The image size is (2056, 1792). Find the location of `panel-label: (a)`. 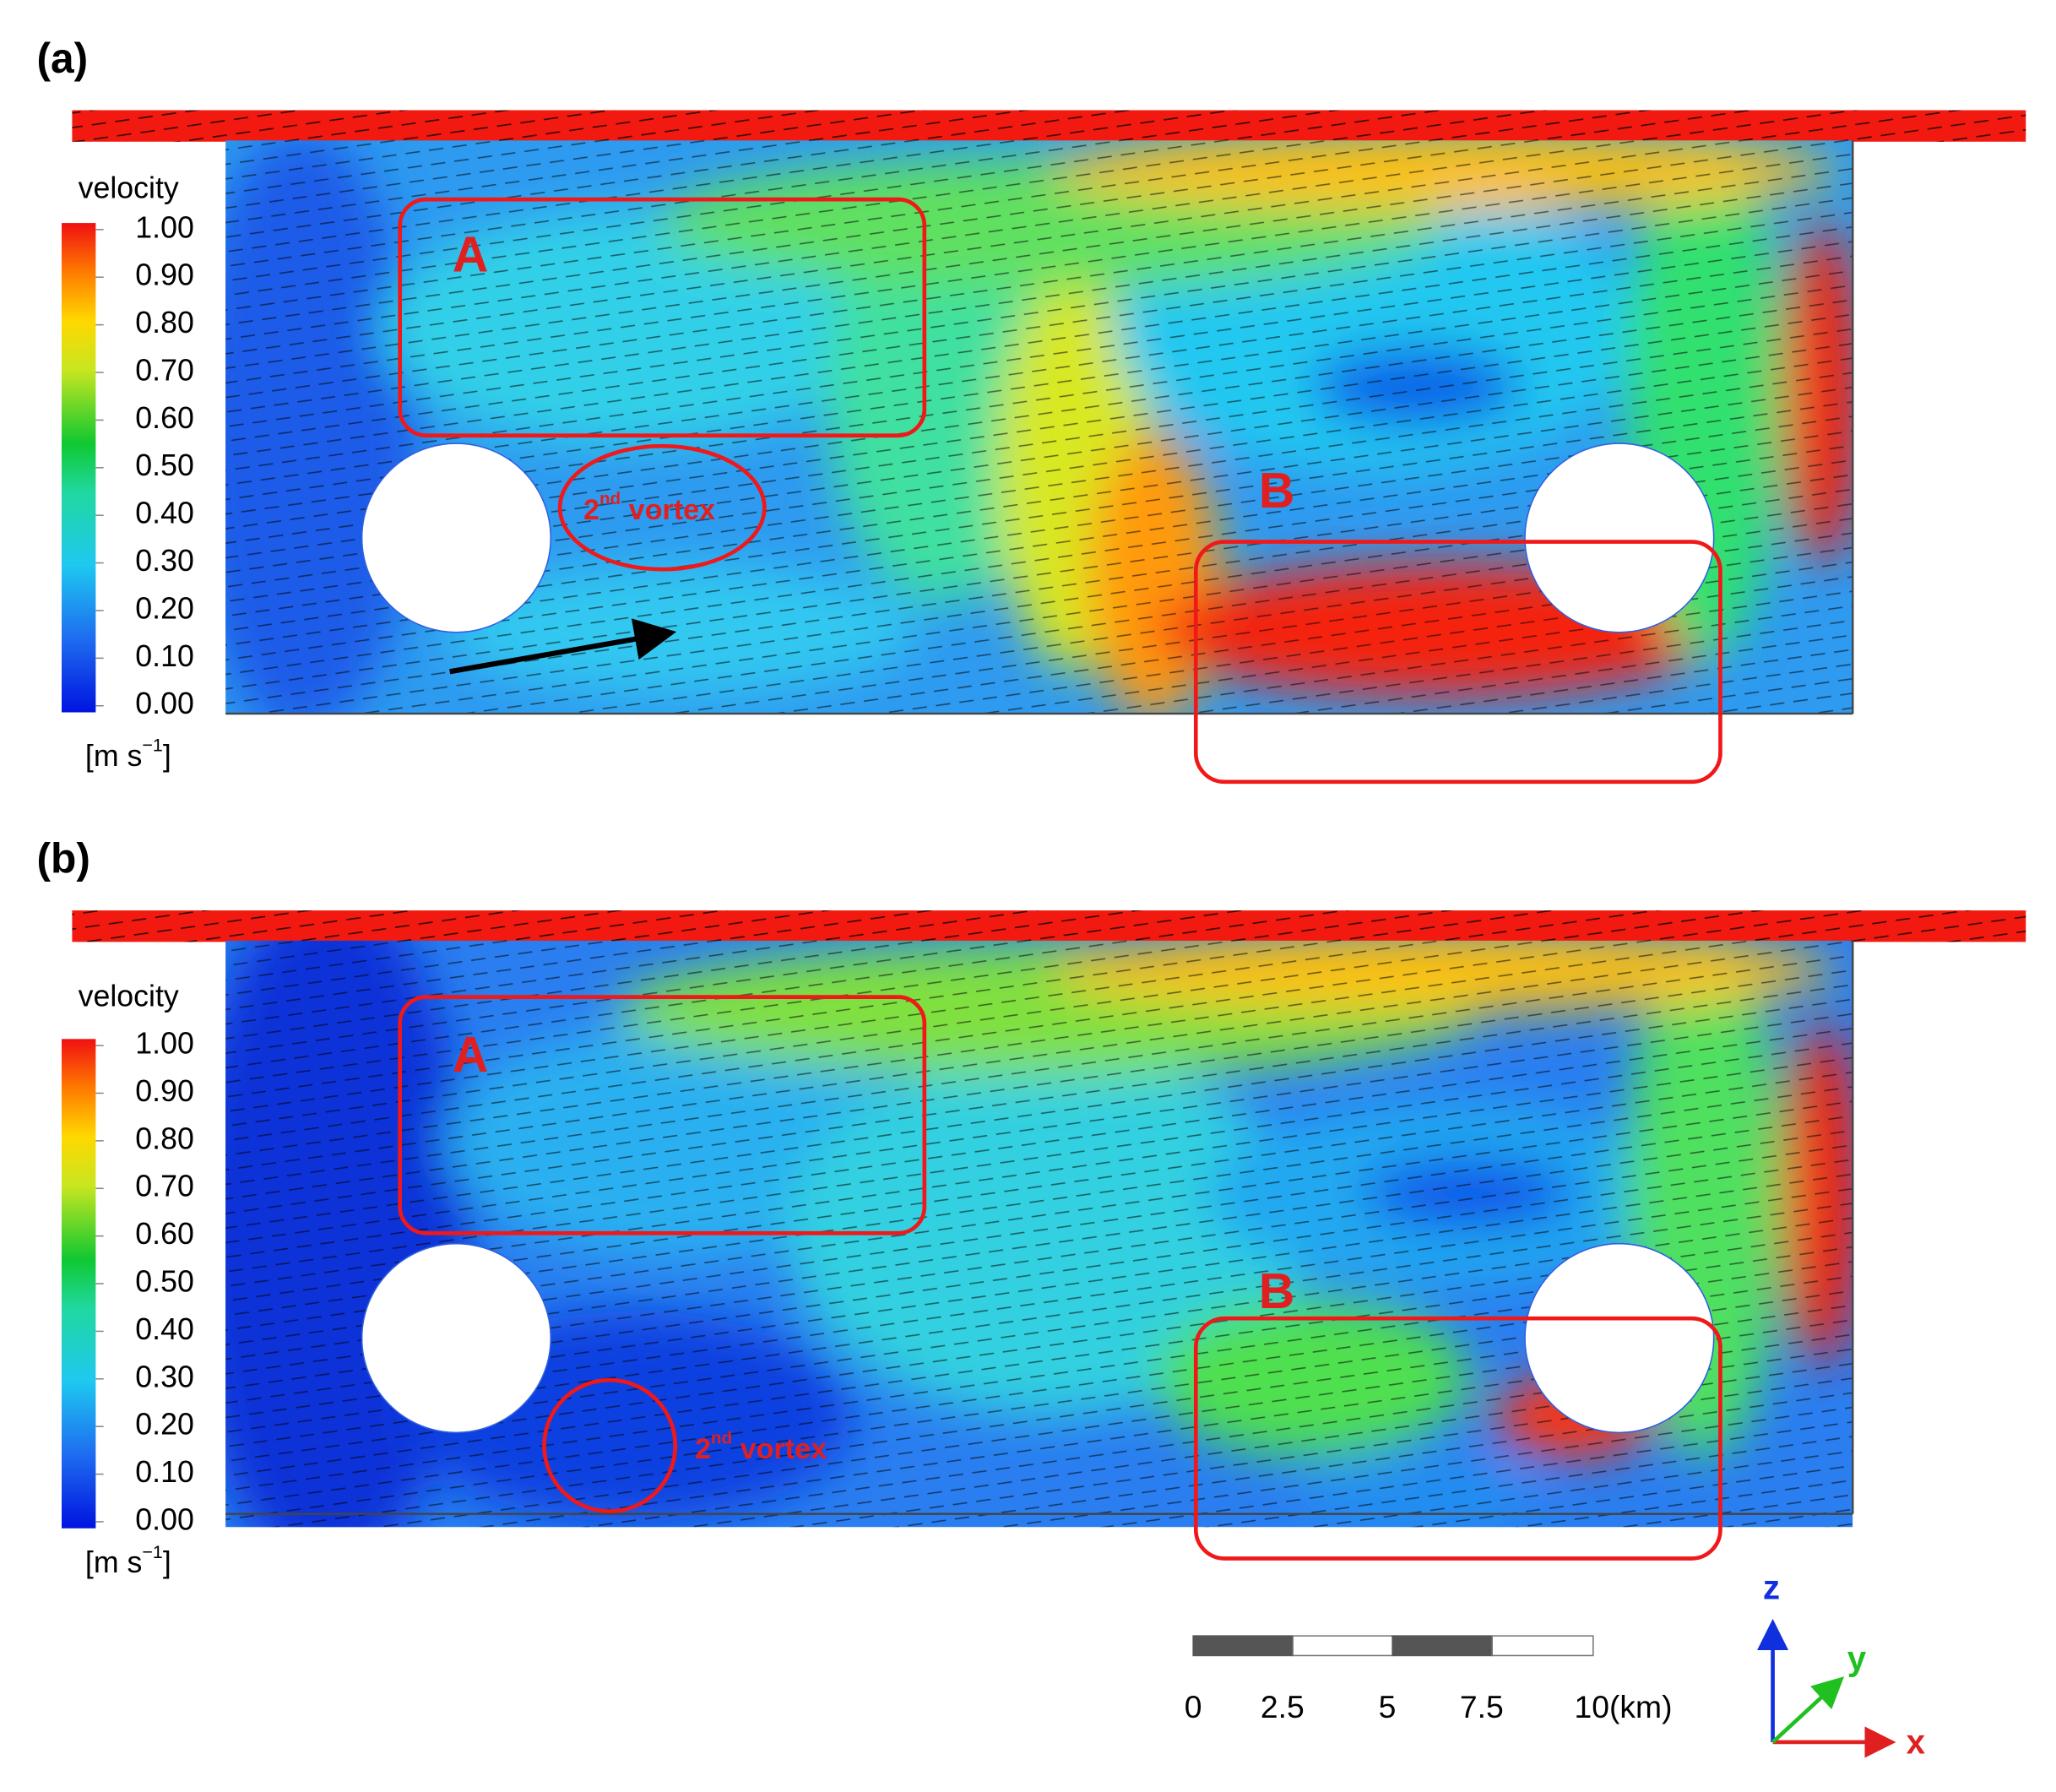

panel-label: (a) is located at coordinates (62, 59).